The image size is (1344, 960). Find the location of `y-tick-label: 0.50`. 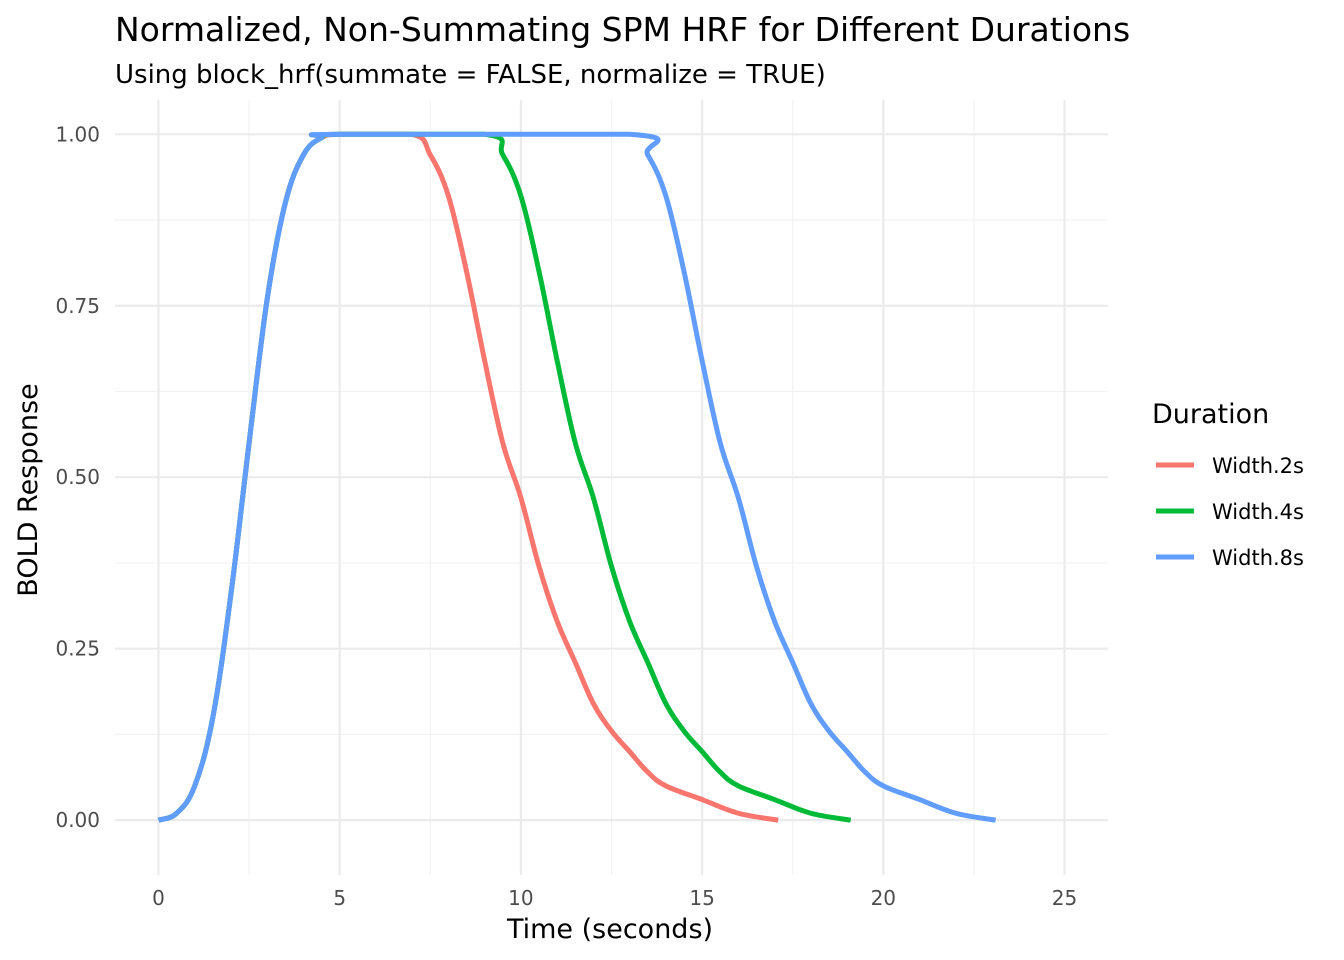

y-tick-label: 0.50 is located at coordinates (77, 477).